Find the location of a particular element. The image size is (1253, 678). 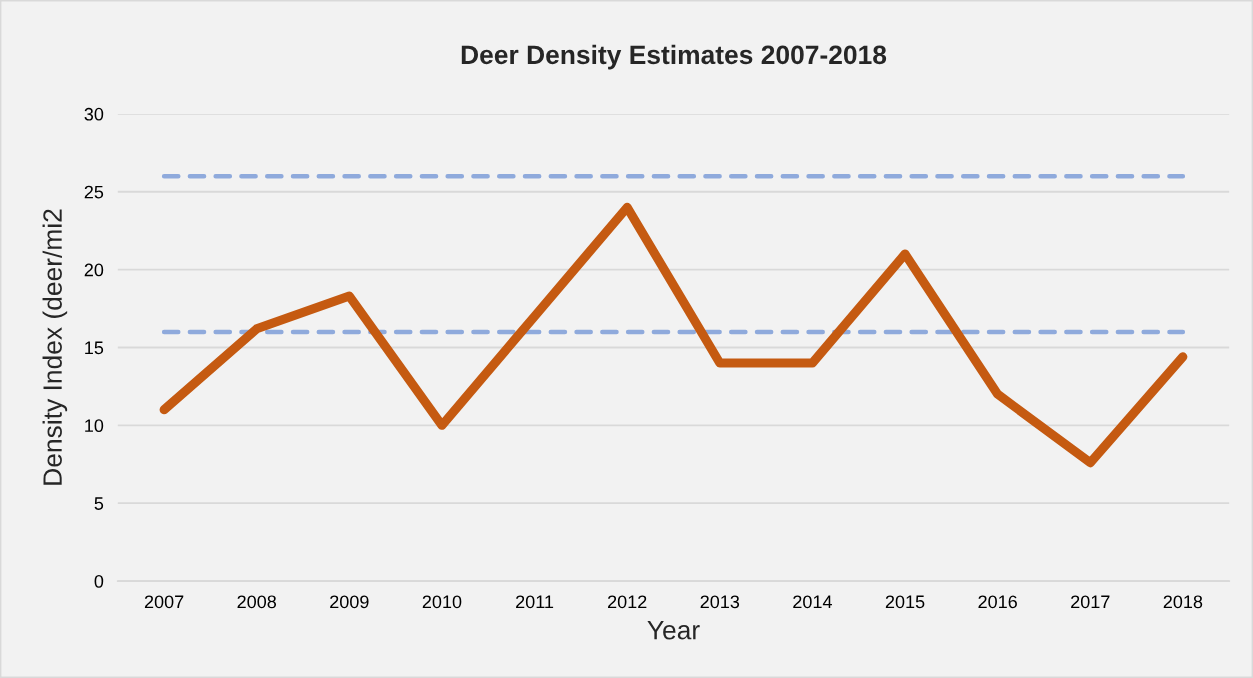

x-tick-label: 2011 is located at coordinates (535, 602).